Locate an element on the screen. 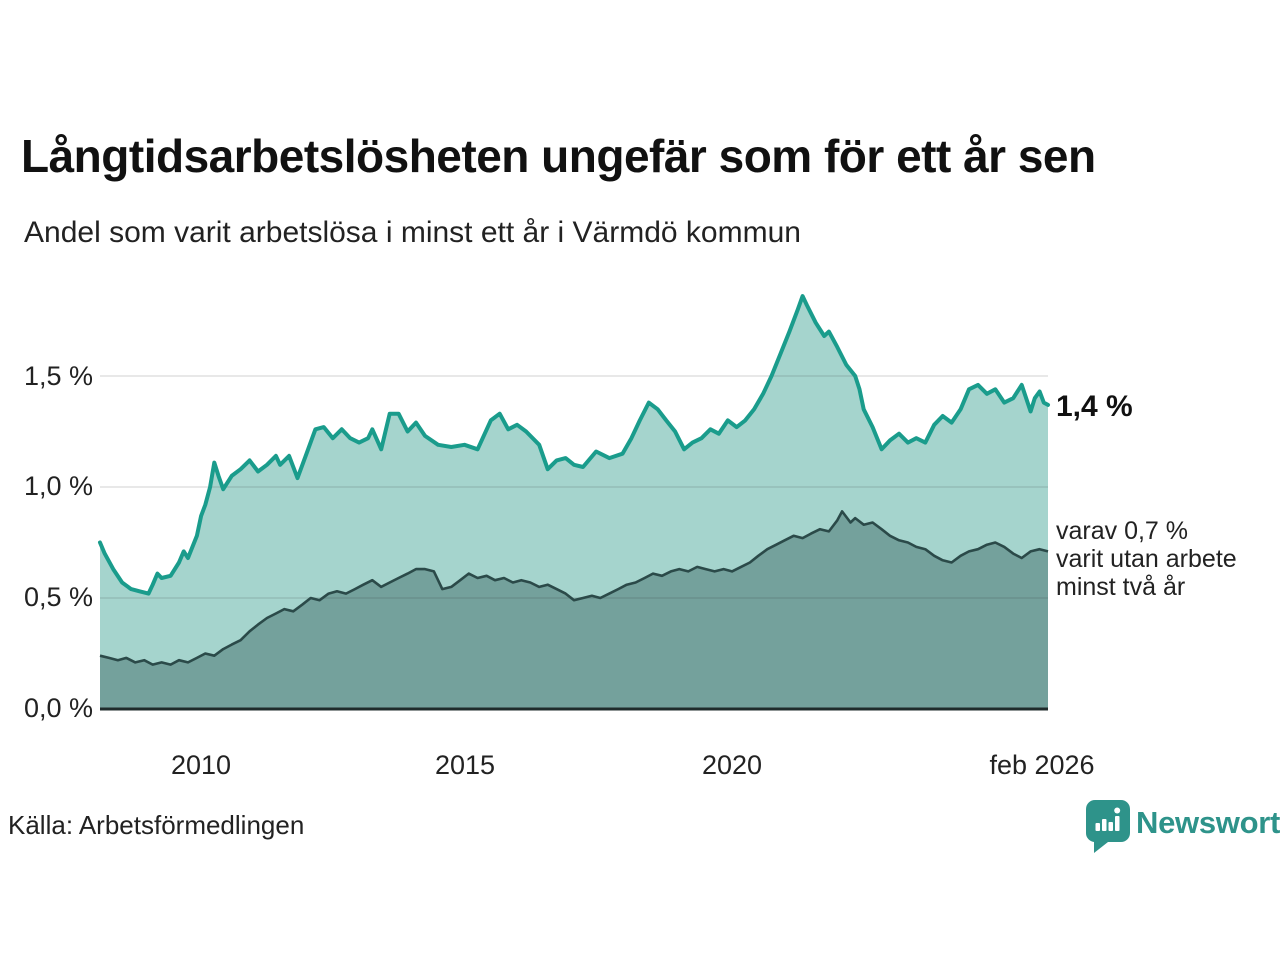 Image resolution: width=1280 pixels, height=960 pixels. y-tick-1-5: 1,5 % is located at coordinates (58, 376).